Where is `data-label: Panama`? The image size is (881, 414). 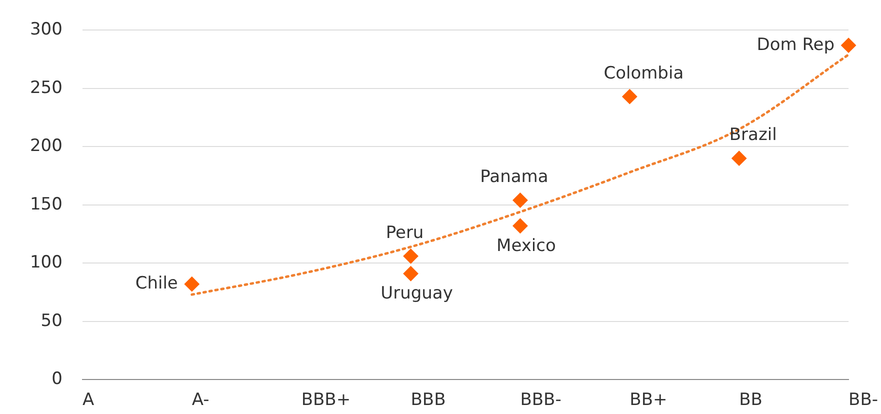 data-label: Panama is located at coordinates (514, 177).